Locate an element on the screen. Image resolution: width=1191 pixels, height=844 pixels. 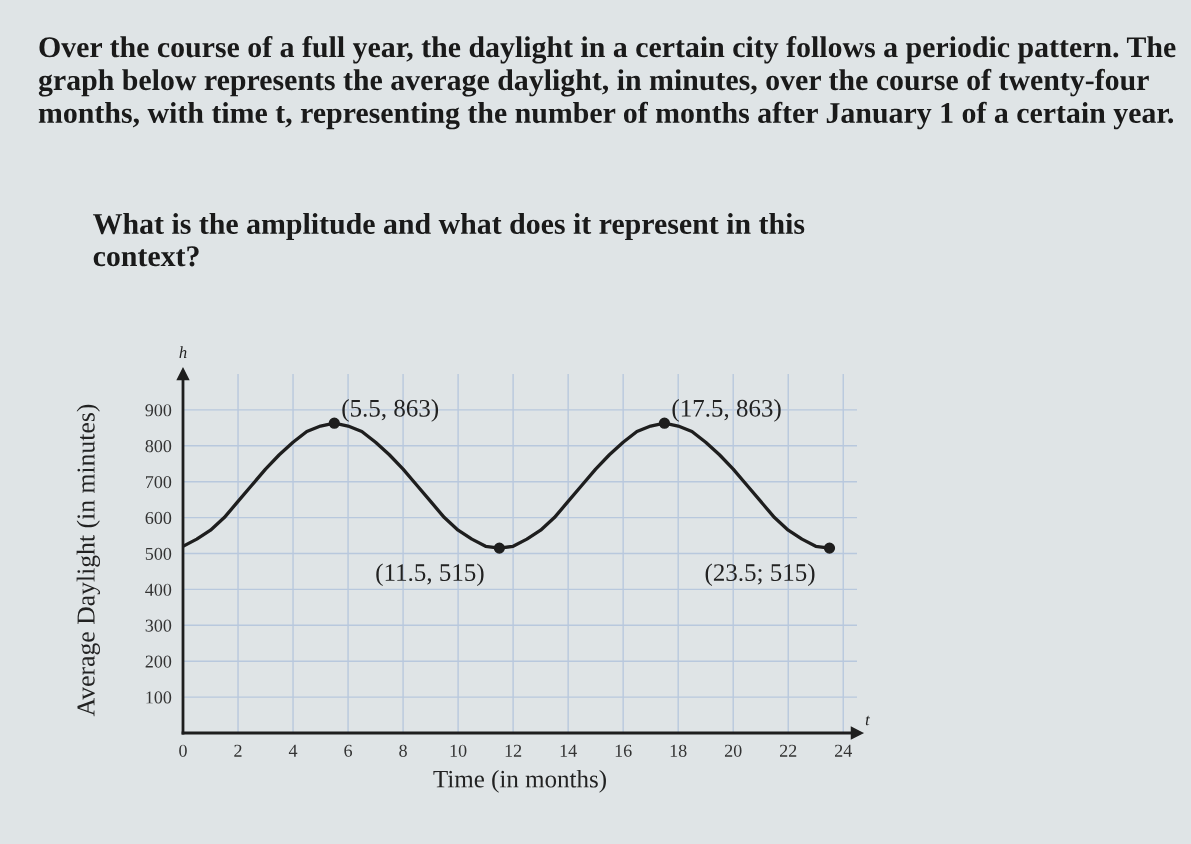
x-axis-title: Time (in months) is located at coordinates (519, 781).